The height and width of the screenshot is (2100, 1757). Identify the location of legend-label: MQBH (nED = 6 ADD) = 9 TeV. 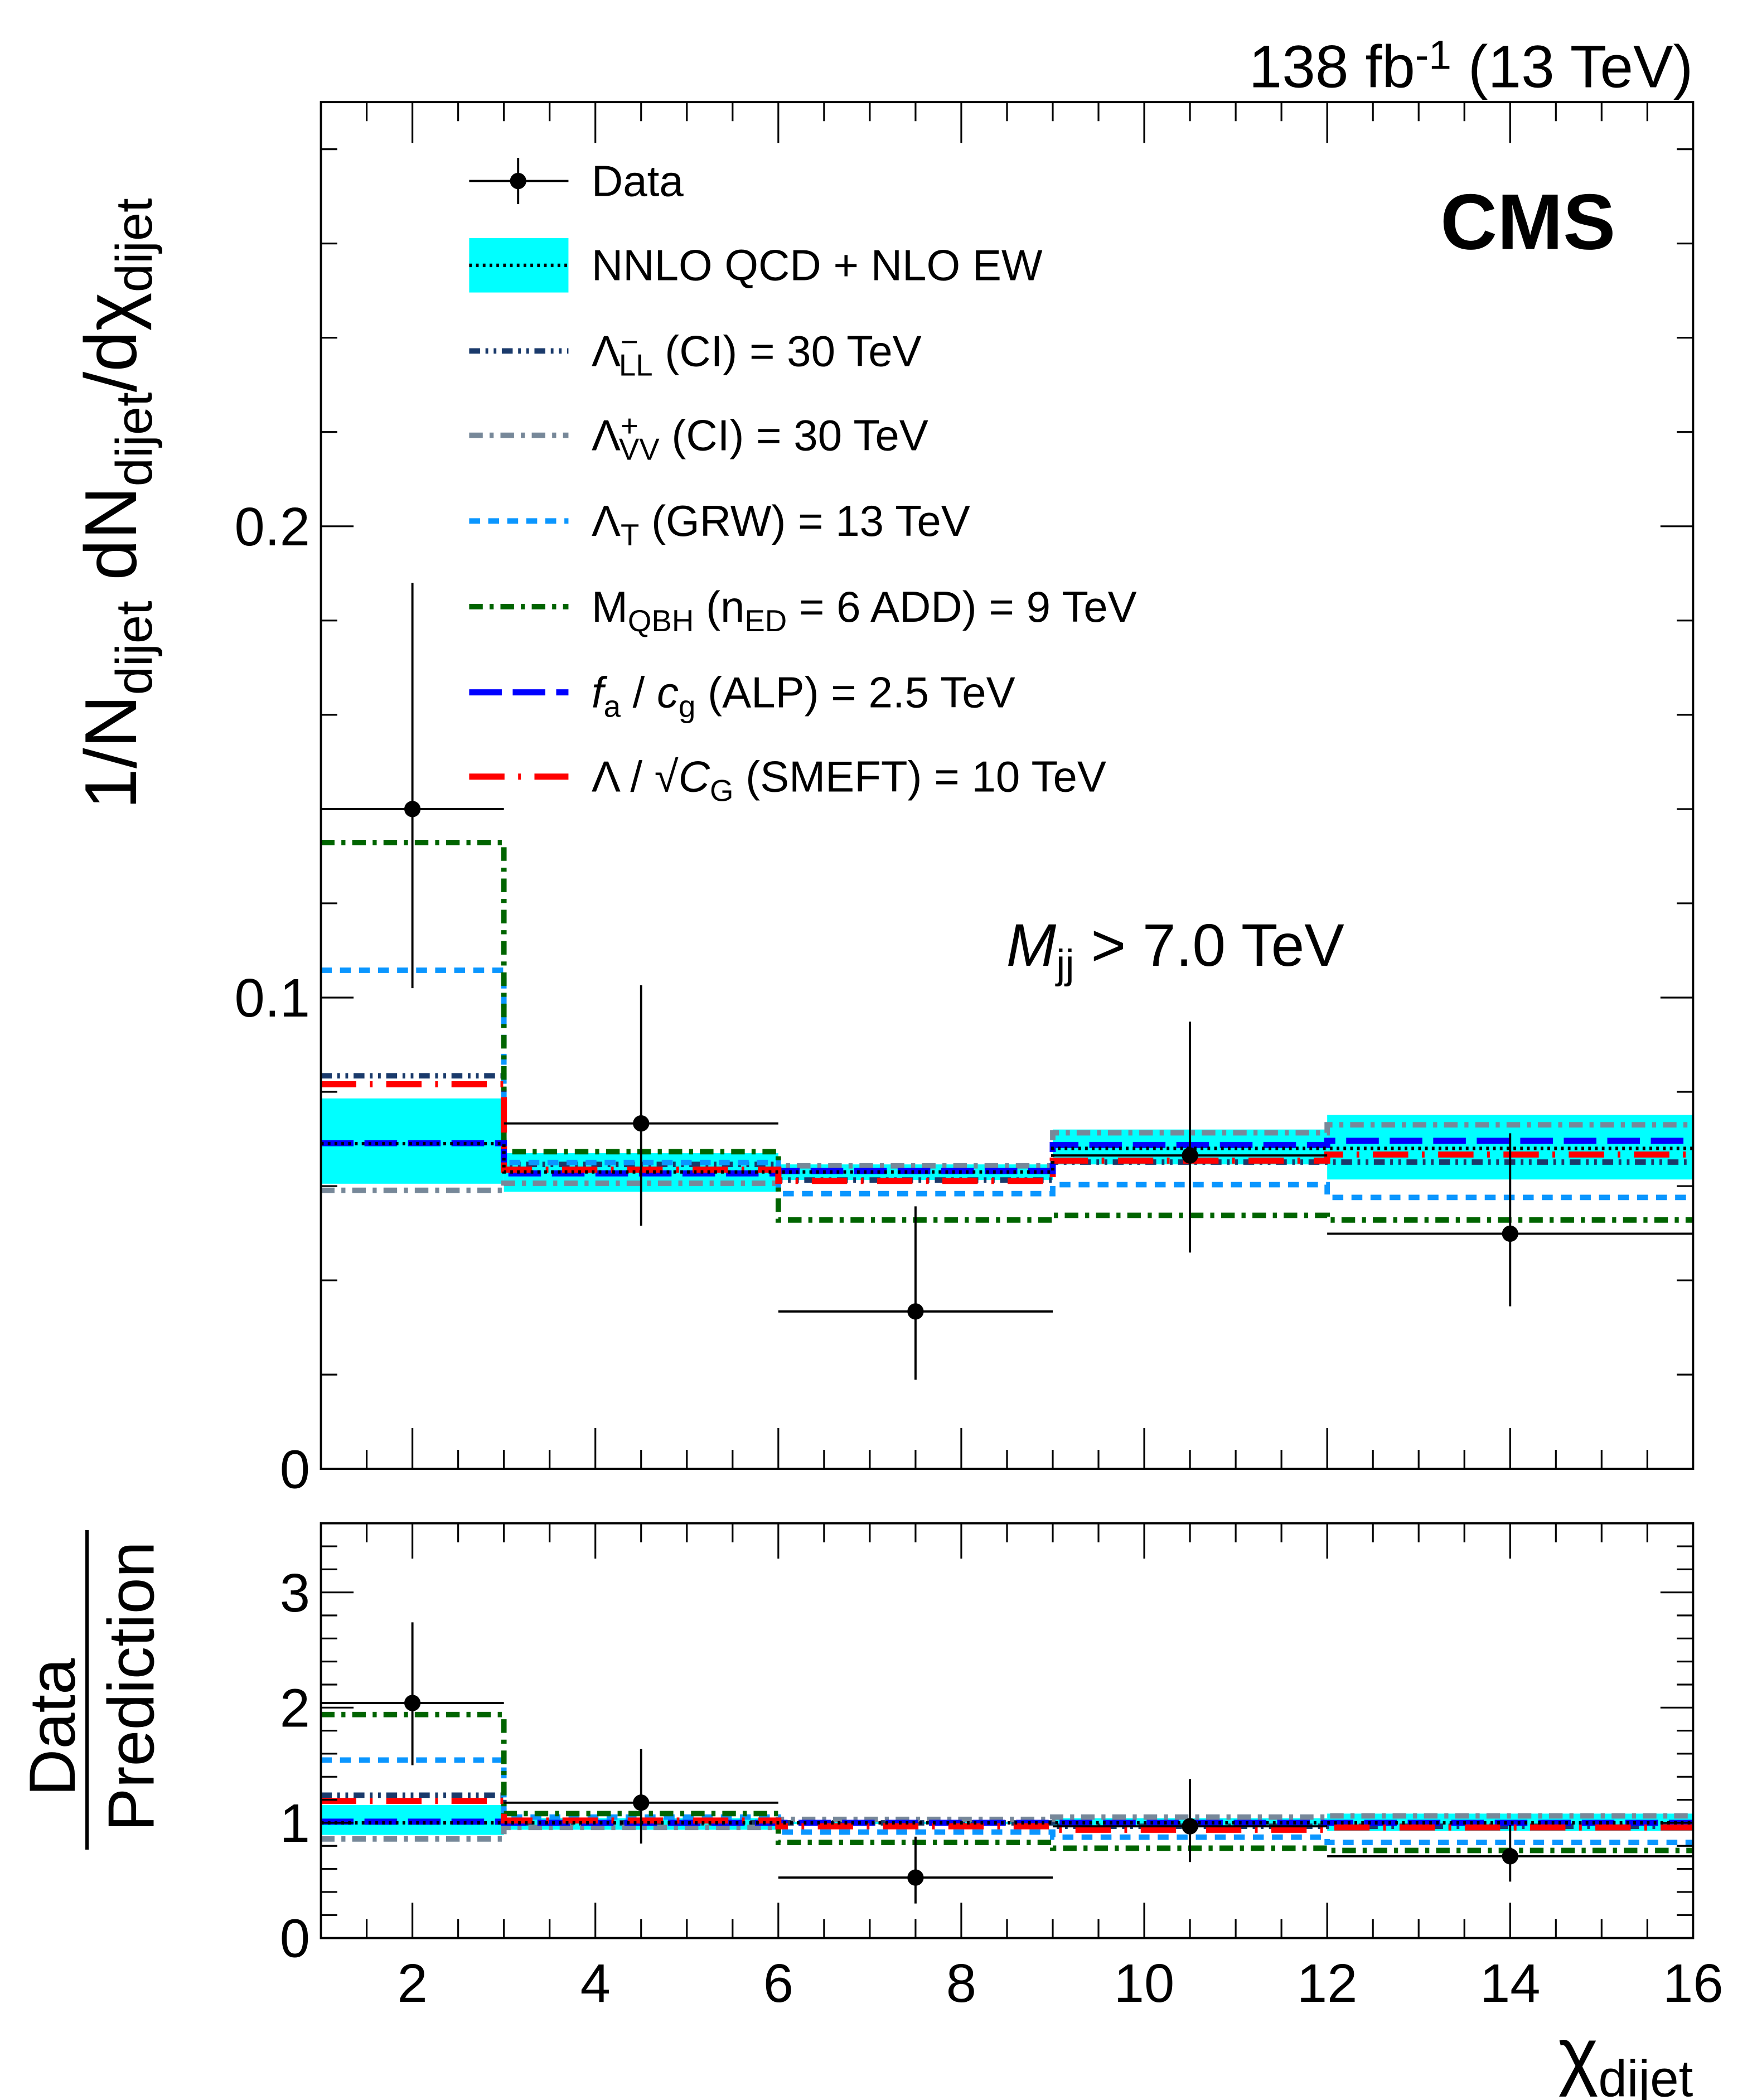
(864, 610).